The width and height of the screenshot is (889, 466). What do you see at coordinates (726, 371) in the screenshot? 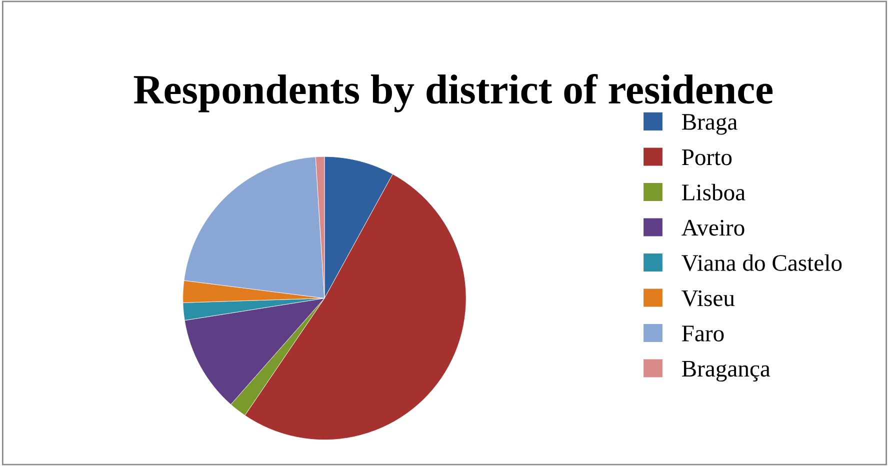
I see `legend-label: Bragança` at bounding box center [726, 371].